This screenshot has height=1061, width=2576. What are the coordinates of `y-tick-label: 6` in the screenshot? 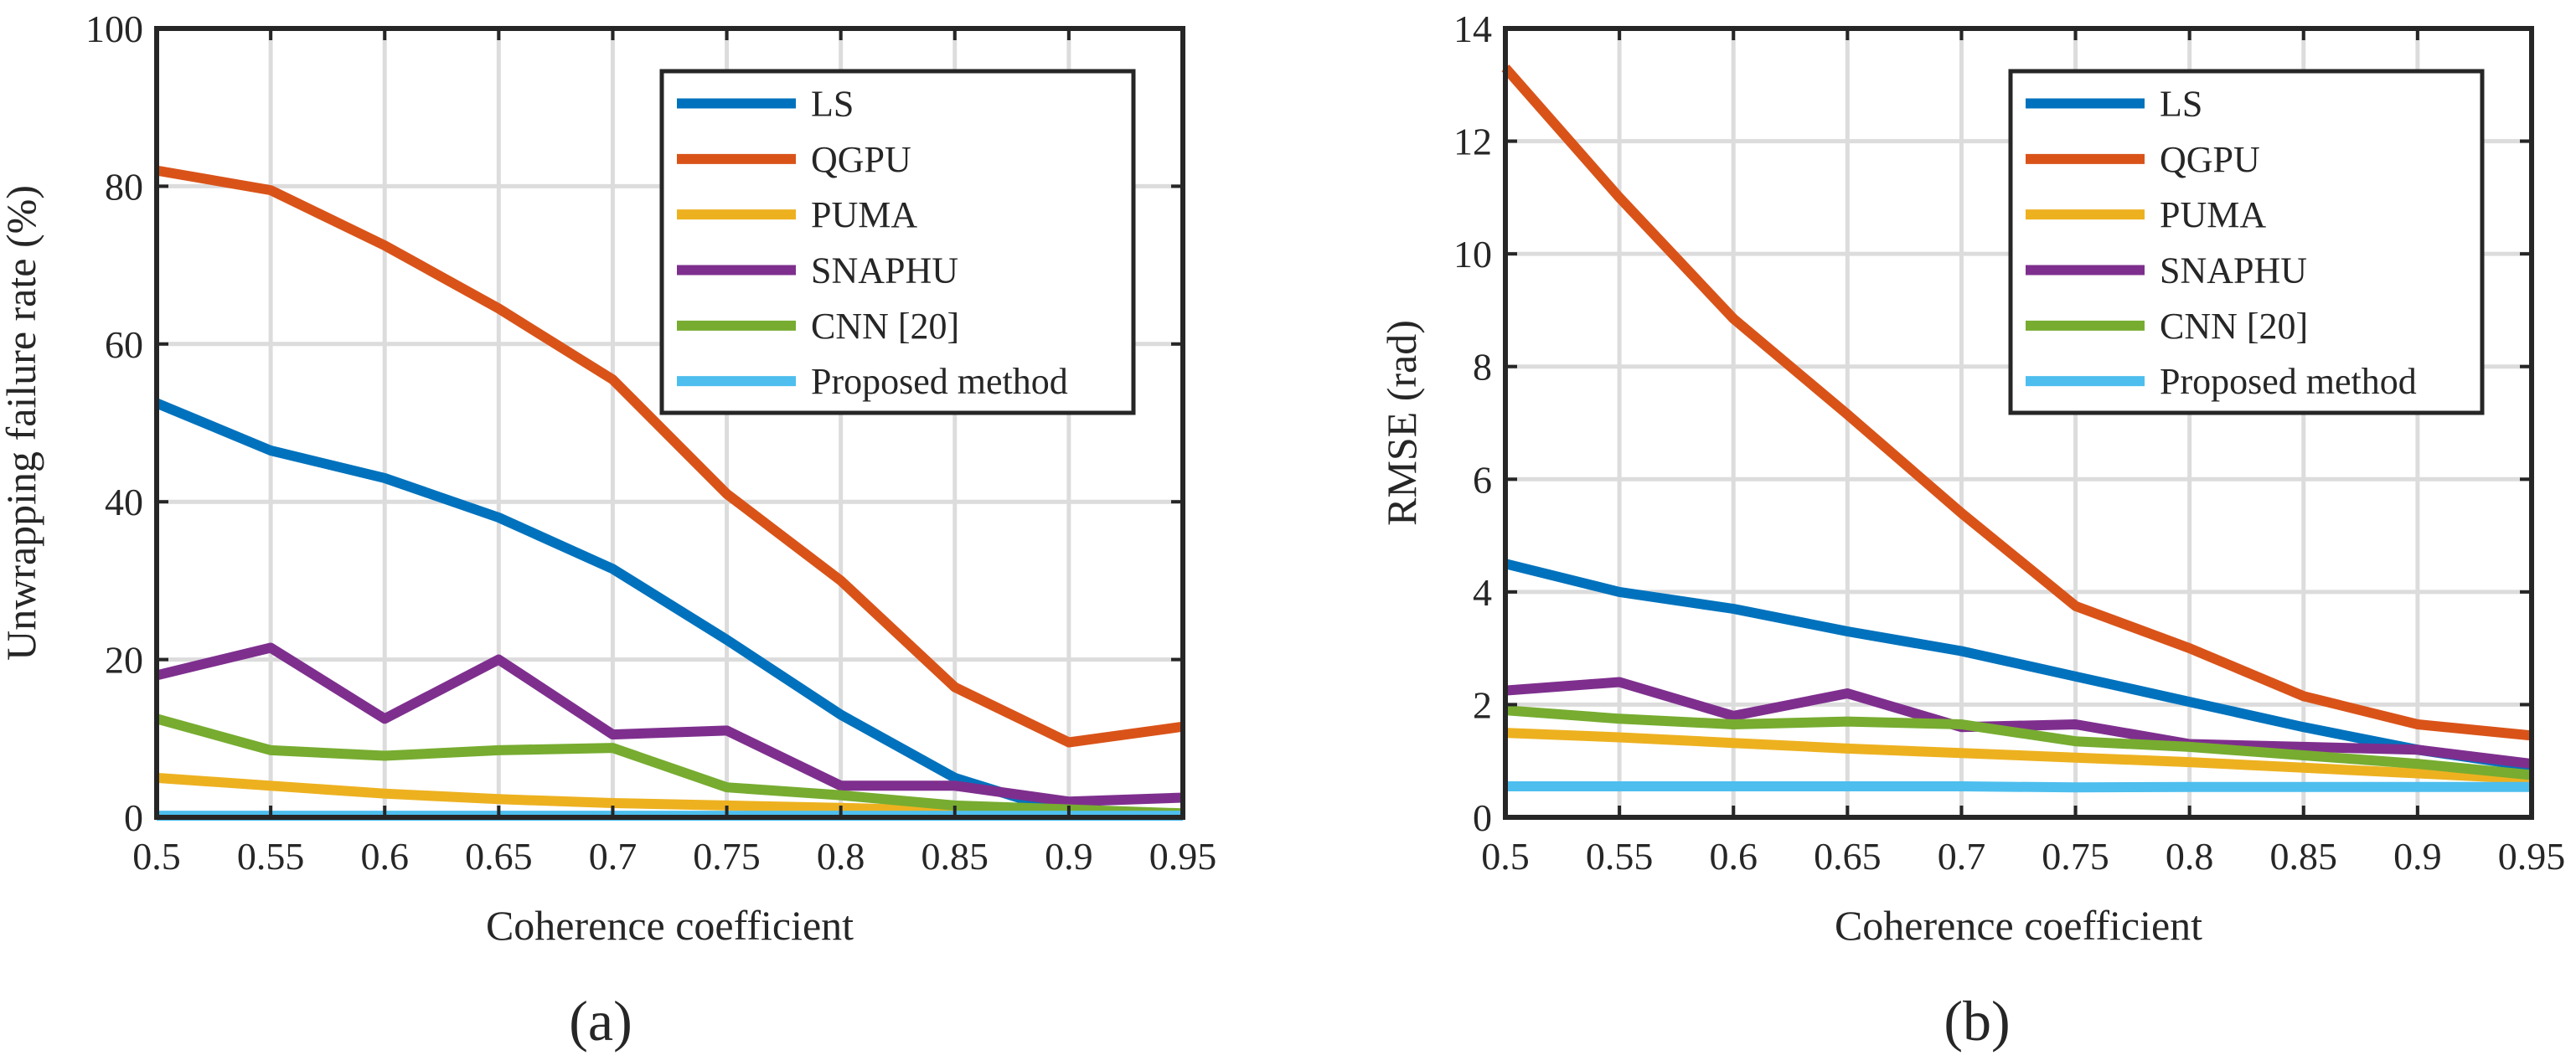 It's located at (1482, 479).